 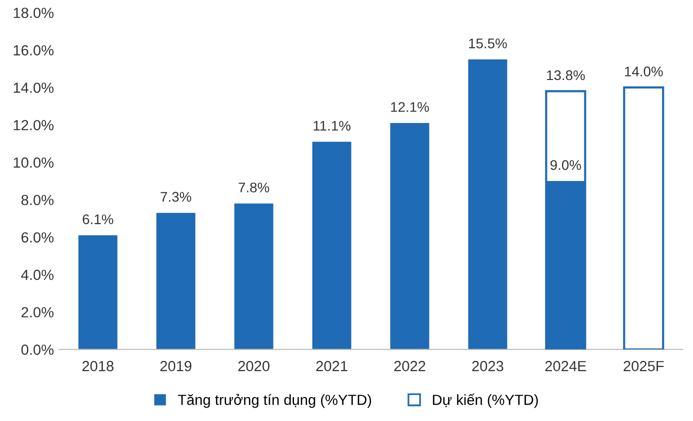 I want to click on y-tick-label: 0.0%, so click(x=37, y=349).